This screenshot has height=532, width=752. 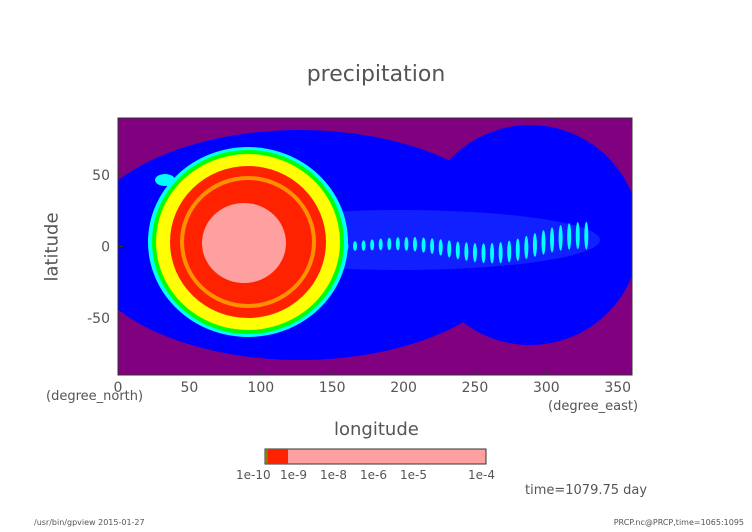 I want to click on contour-pink, so click(x=244, y=243).